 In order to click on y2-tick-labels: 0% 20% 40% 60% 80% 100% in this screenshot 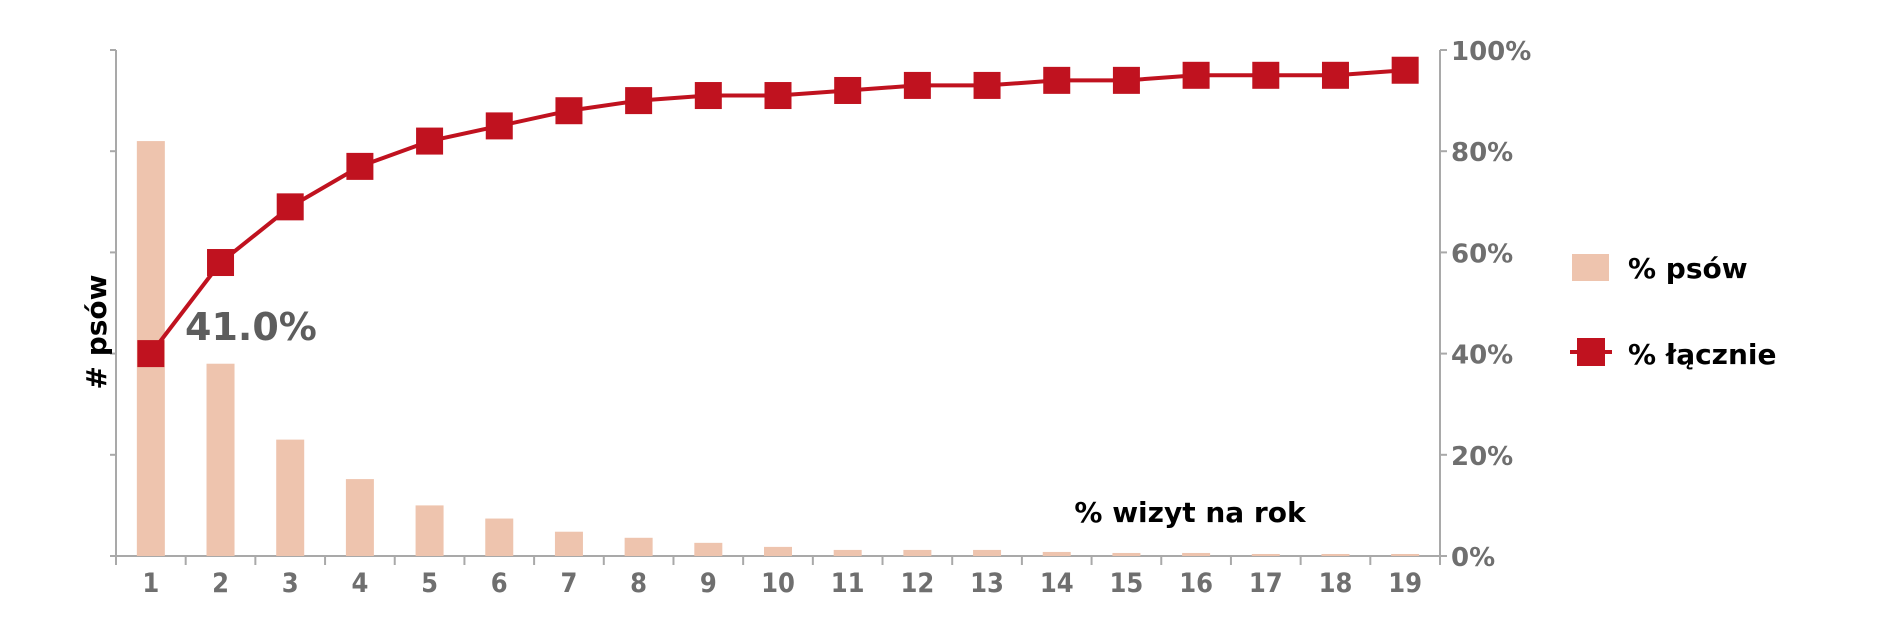, I will do `click(1491, 305)`.